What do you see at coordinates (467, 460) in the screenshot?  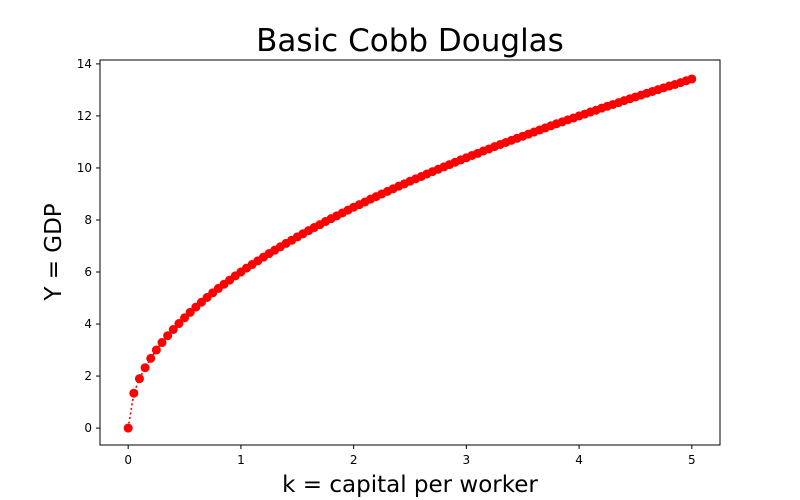 I see `x-tick-label: 3` at bounding box center [467, 460].